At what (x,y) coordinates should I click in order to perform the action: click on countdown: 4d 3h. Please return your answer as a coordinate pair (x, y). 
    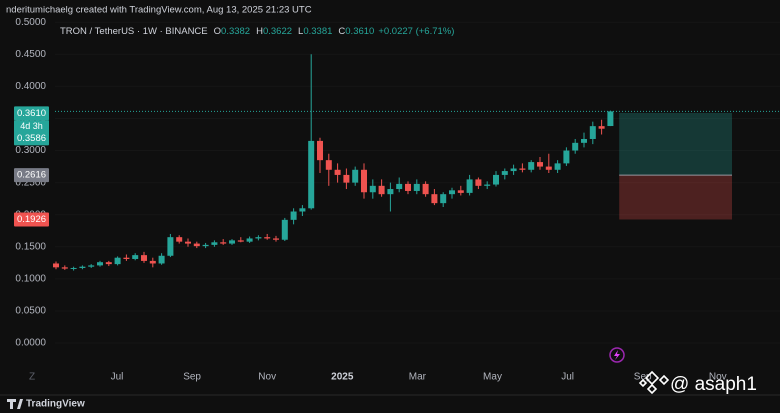
    Looking at the image, I should click on (31, 126).